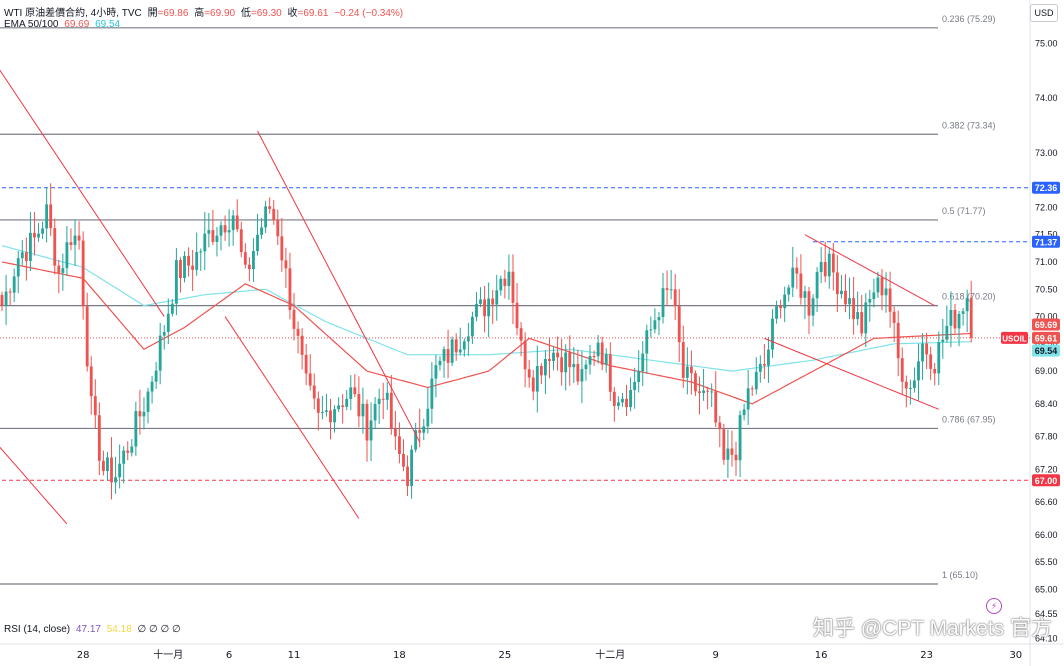  What do you see at coordinates (851, 373) in the screenshot?
I see `trend-line` at bounding box center [851, 373].